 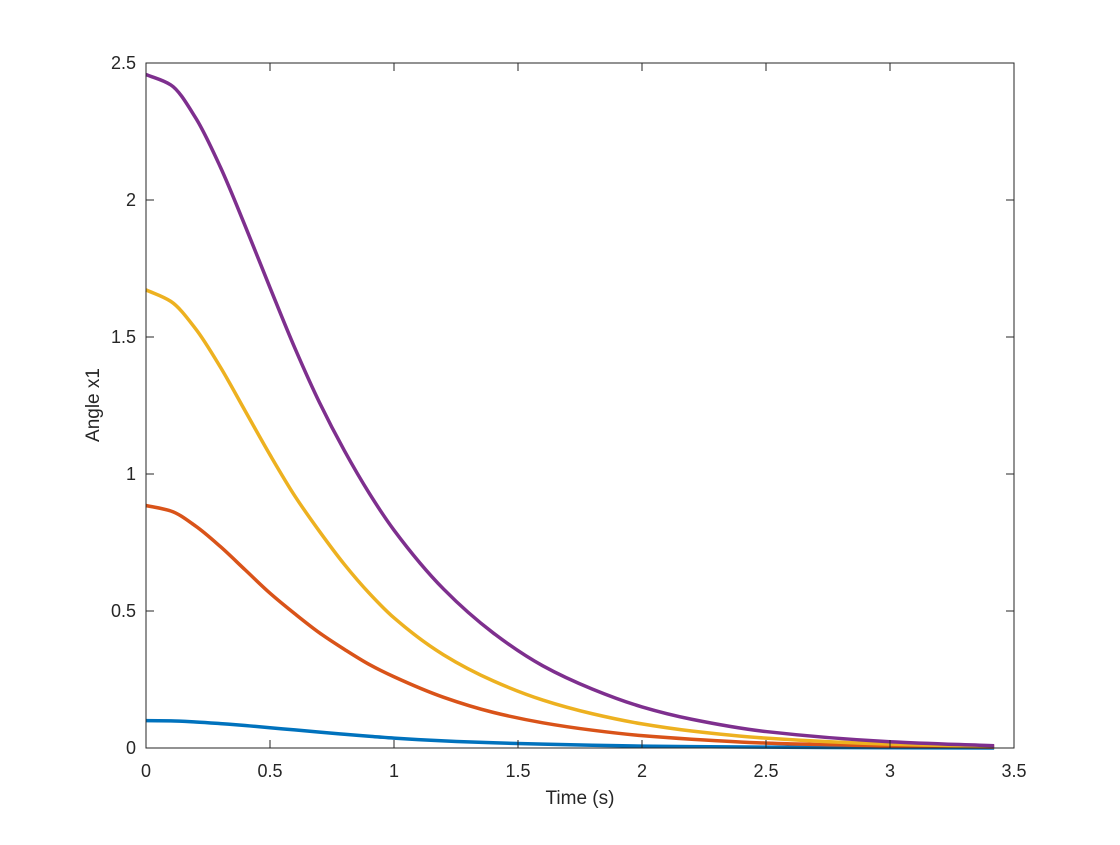 I want to click on x-tick-label: 3, so click(x=890, y=771).